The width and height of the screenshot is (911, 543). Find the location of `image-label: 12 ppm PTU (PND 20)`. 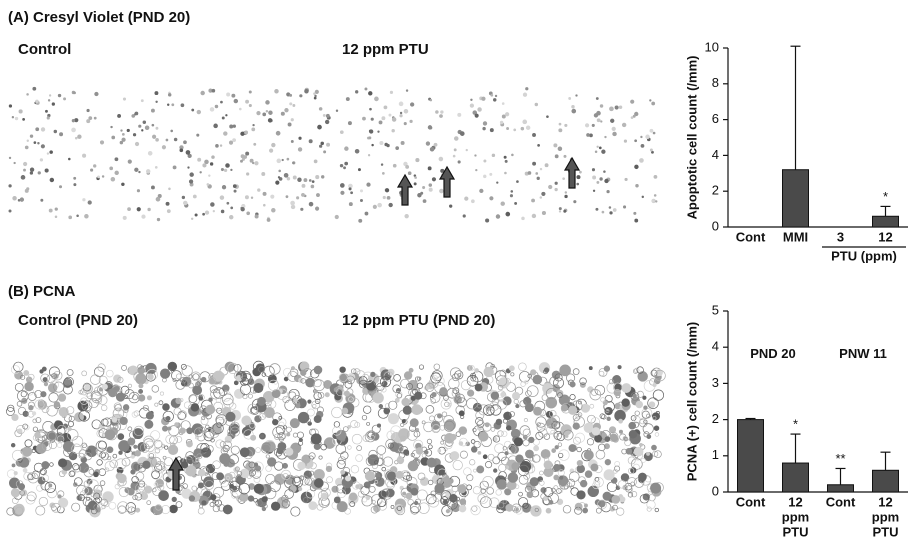

image-label: 12 ppm PTU (PND 20) is located at coordinates (418, 320).